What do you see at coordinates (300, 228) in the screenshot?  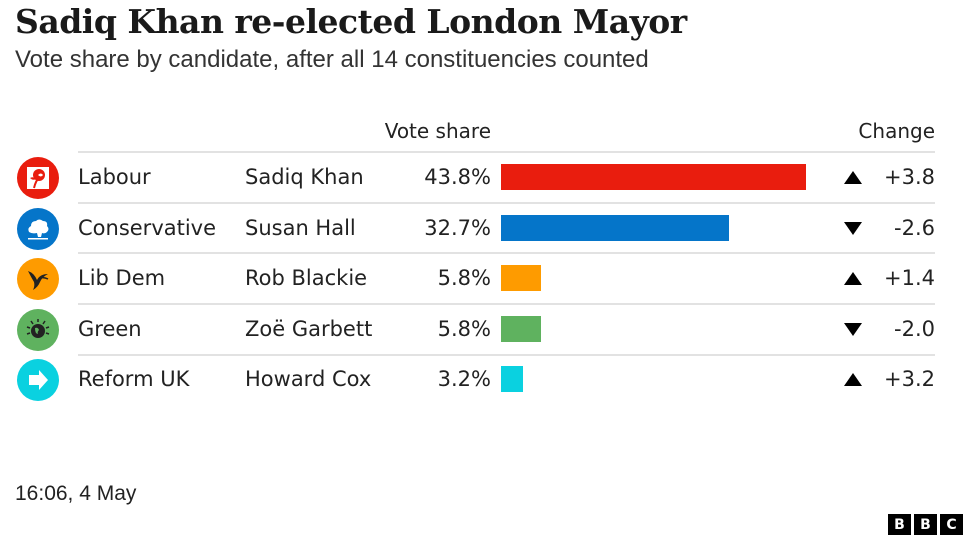 I see `candidate-name: Susan Hall` at bounding box center [300, 228].